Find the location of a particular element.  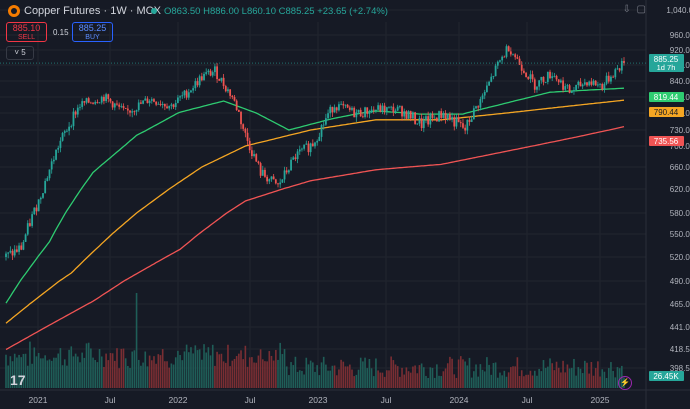

symbol-title: Copper Futures · 1W · MCX is located at coordinates (92, 11).